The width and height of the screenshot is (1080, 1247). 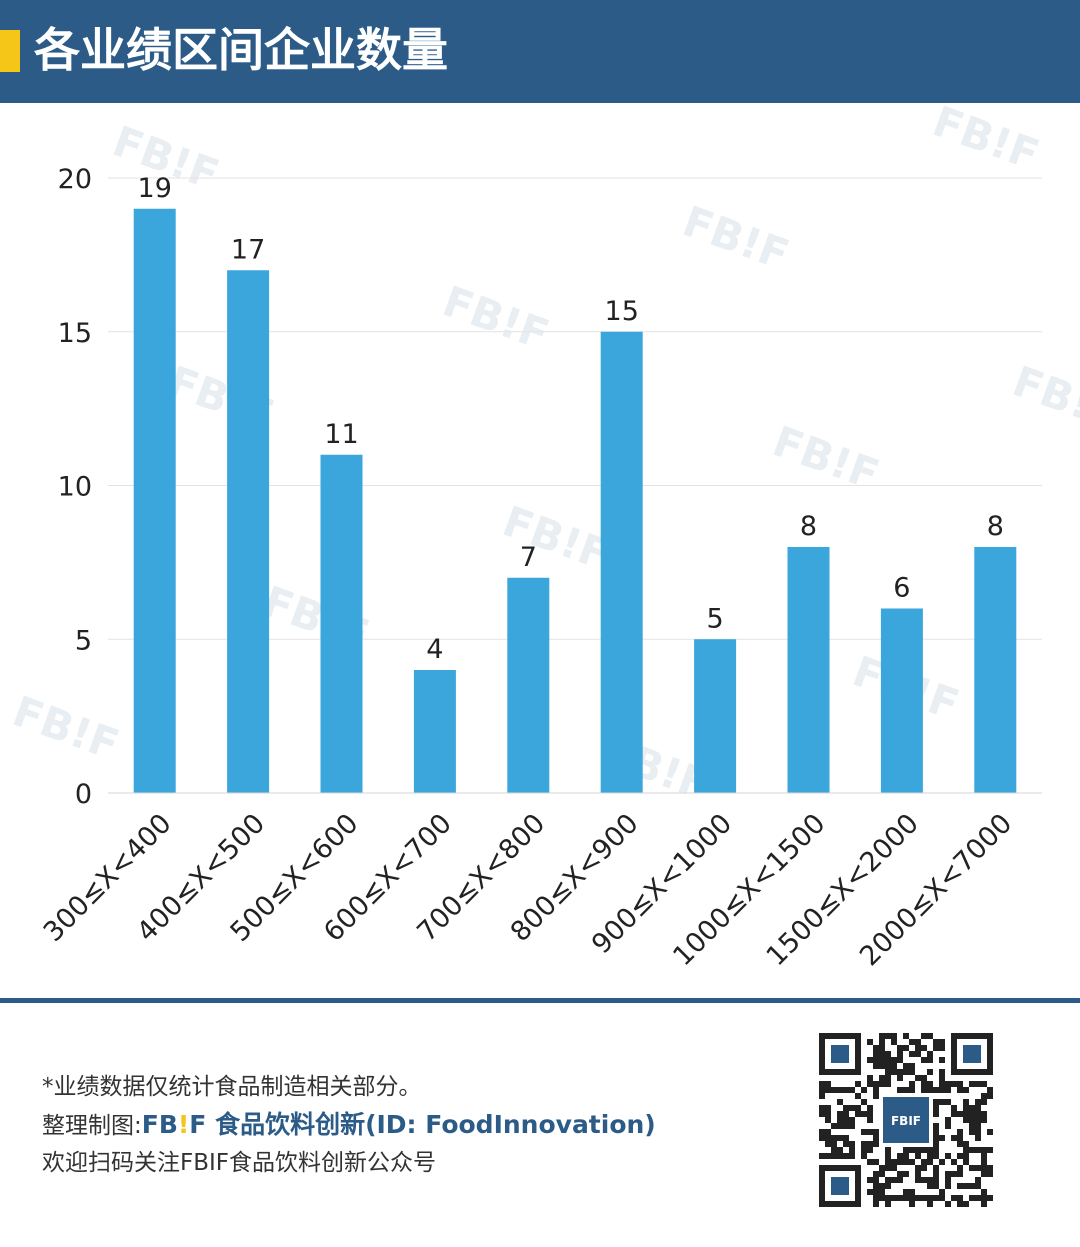 I want to click on brand-fb: FB, so click(x=159, y=1124).